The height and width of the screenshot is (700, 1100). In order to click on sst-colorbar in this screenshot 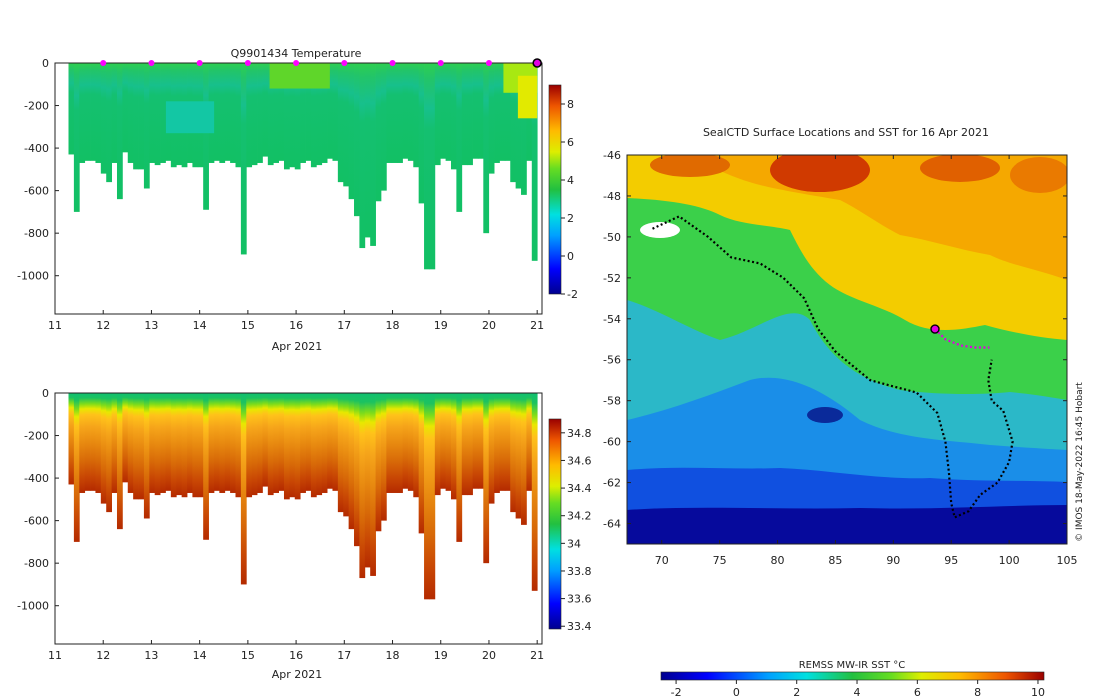, I will do `click(852, 676)`.